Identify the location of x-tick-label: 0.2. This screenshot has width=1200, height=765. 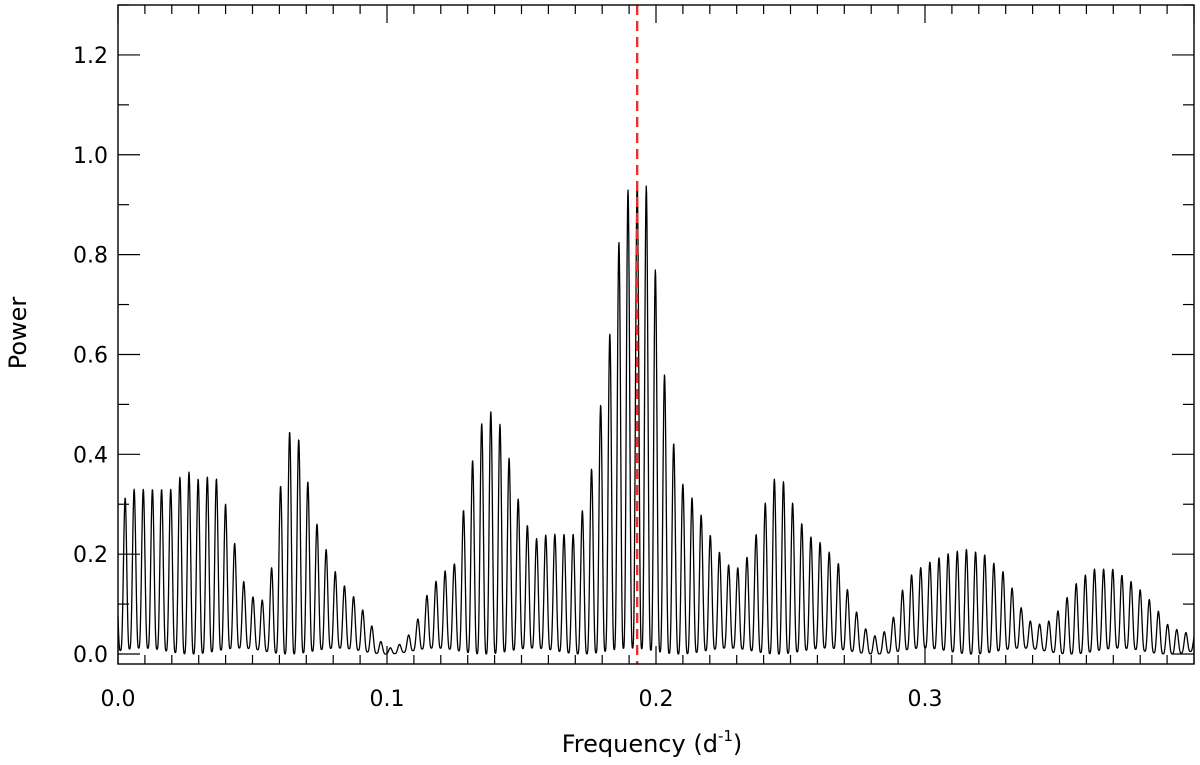
(656, 699).